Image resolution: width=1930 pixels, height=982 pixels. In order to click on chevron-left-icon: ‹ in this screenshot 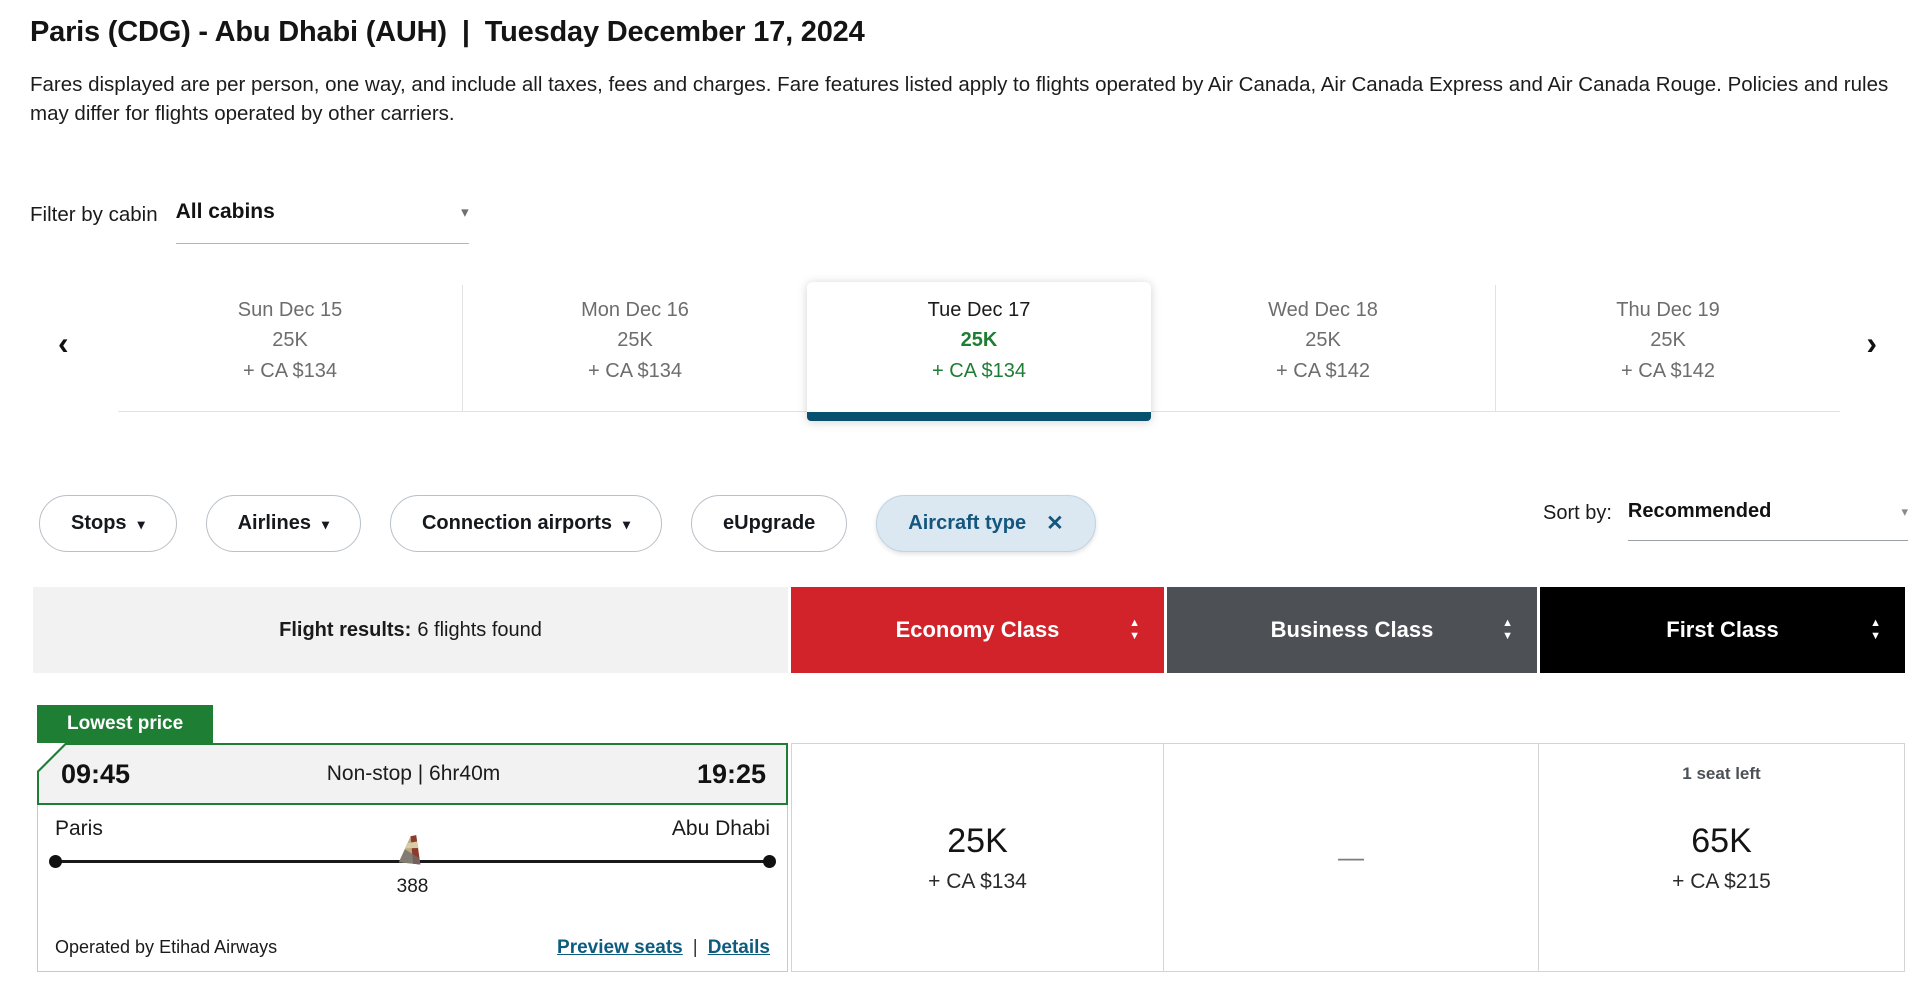, I will do `click(63, 343)`.